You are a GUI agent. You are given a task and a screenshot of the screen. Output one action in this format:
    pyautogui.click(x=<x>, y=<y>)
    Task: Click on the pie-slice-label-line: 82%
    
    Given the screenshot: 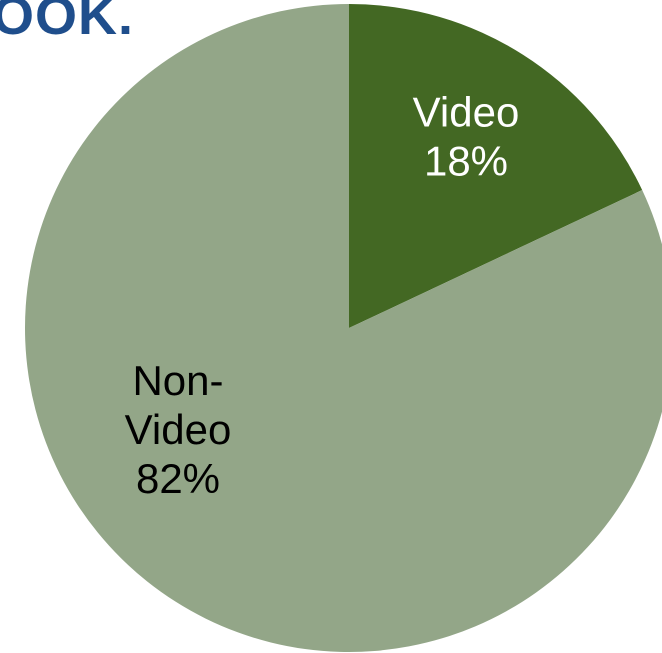 What is the action you would take?
    pyautogui.click(x=178, y=478)
    